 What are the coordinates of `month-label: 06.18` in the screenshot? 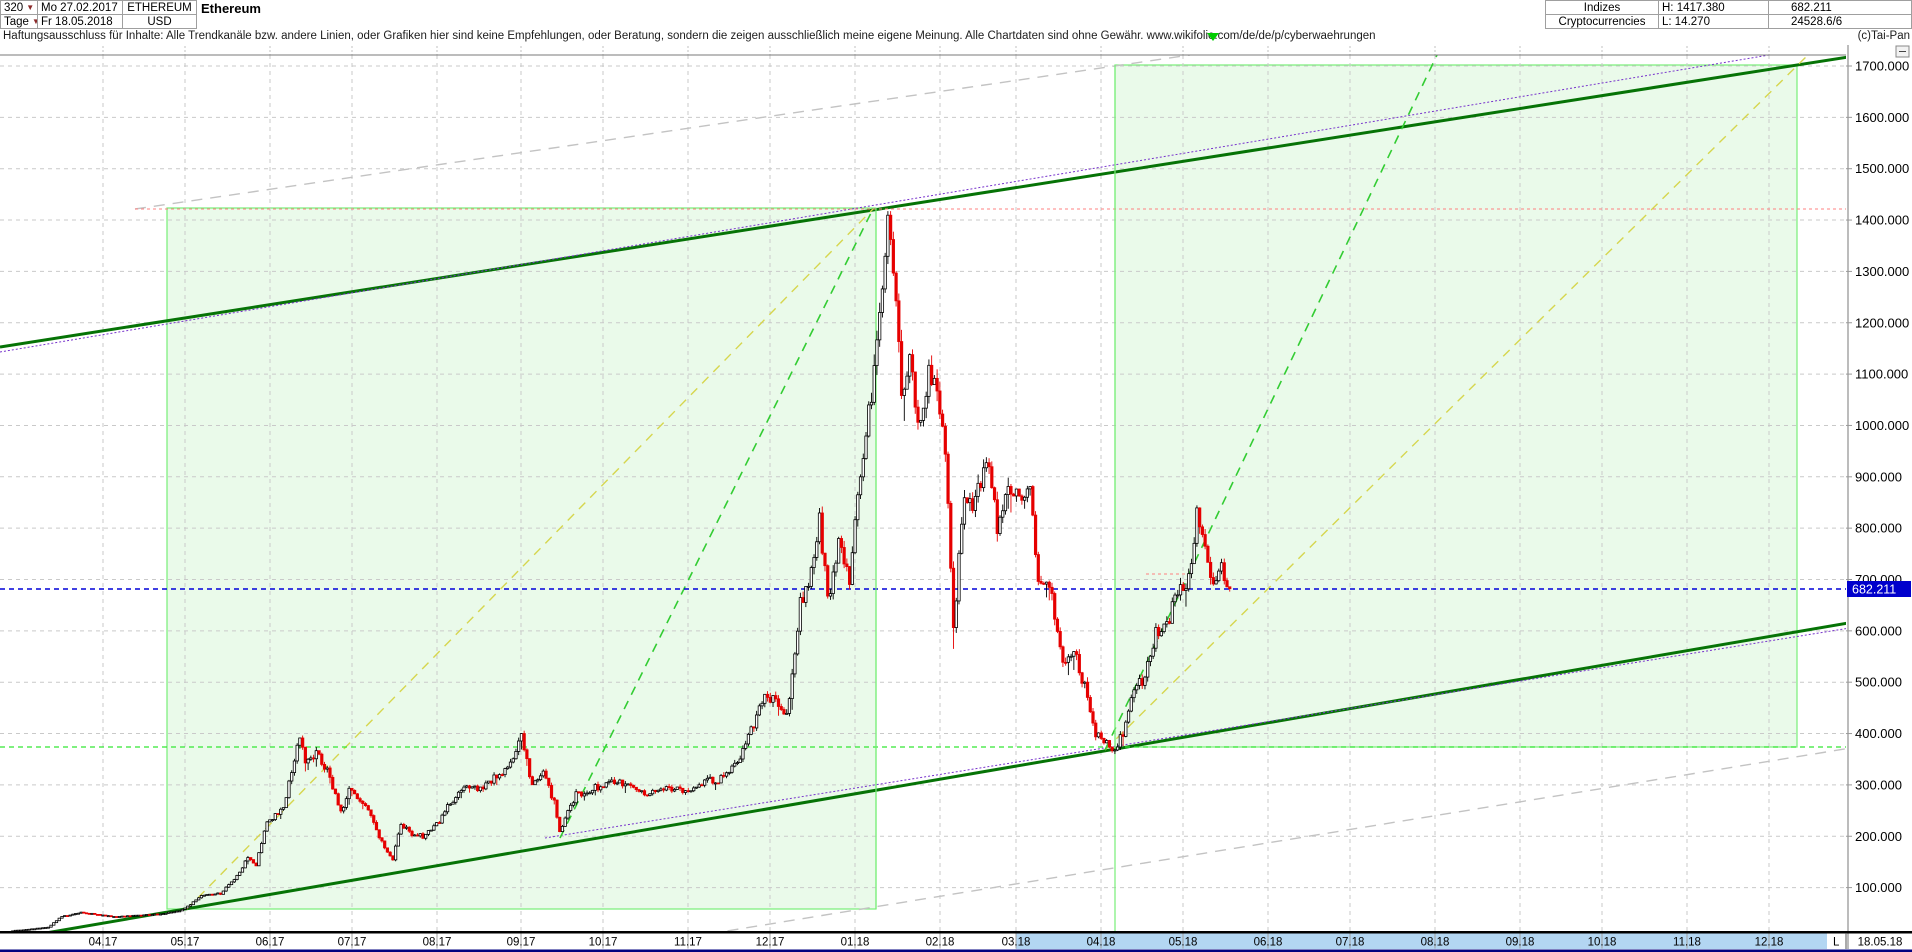 It's located at (1268, 943).